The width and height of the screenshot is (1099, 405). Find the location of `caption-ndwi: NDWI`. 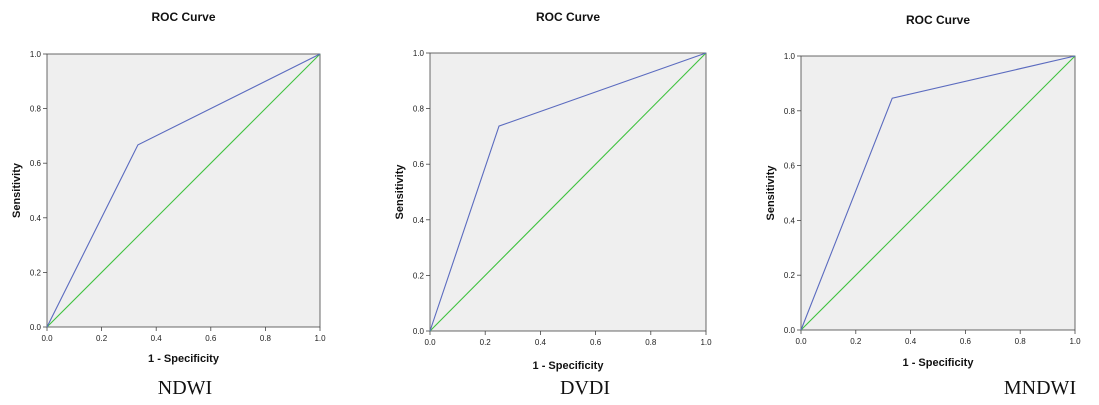

caption-ndwi: NDWI is located at coordinates (185, 388).